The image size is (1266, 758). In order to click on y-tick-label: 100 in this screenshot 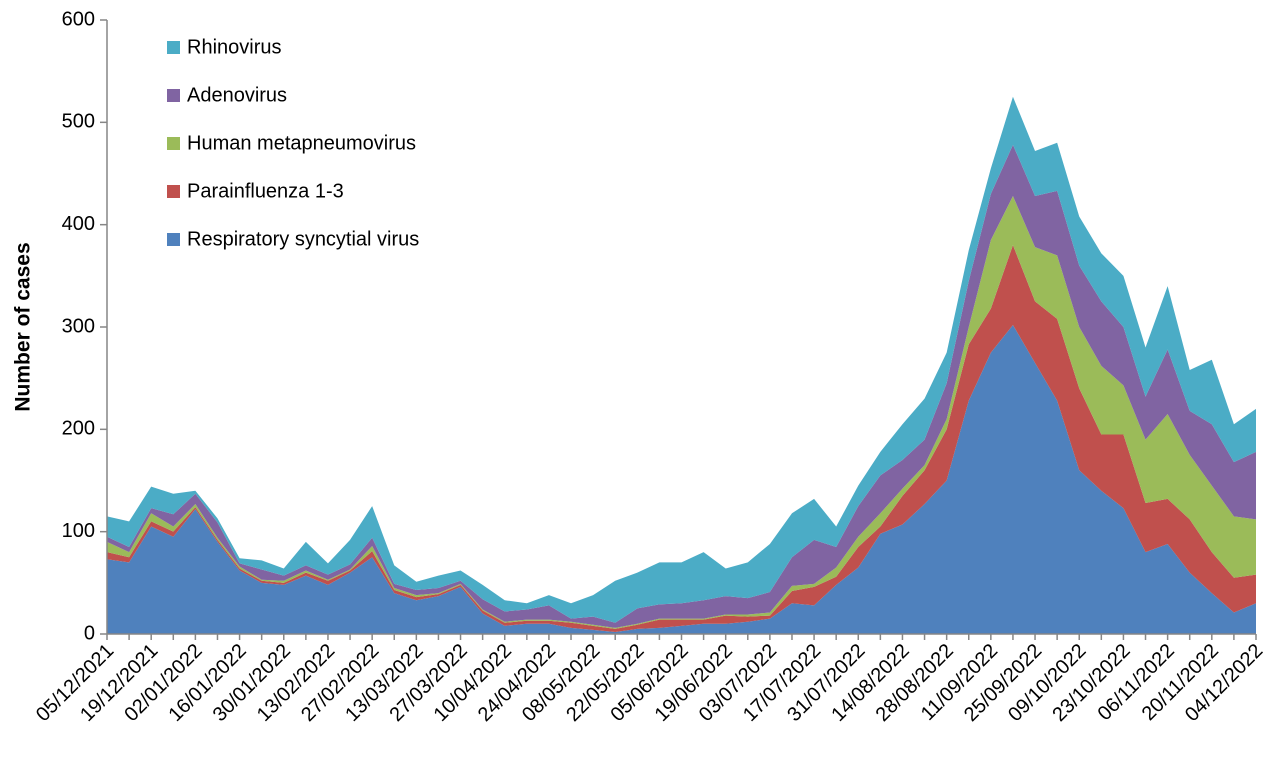, I will do `click(78, 531)`.